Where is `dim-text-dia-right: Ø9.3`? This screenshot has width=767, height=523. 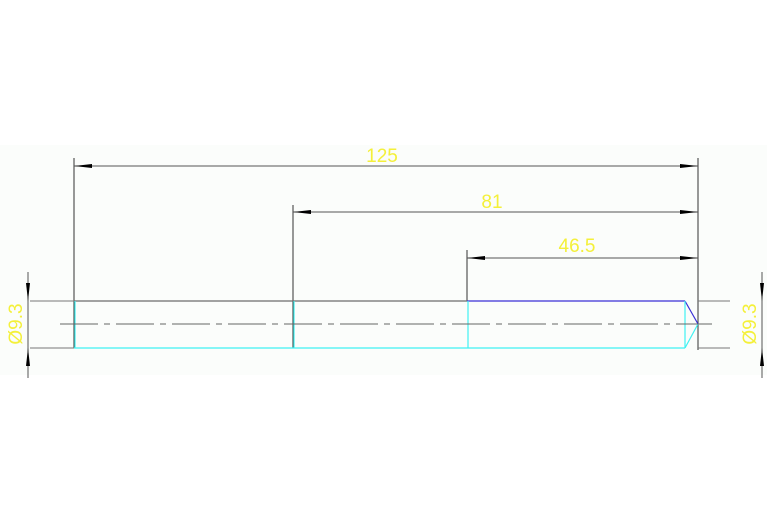
dim-text-dia-right: Ø9.3 is located at coordinates (750, 323).